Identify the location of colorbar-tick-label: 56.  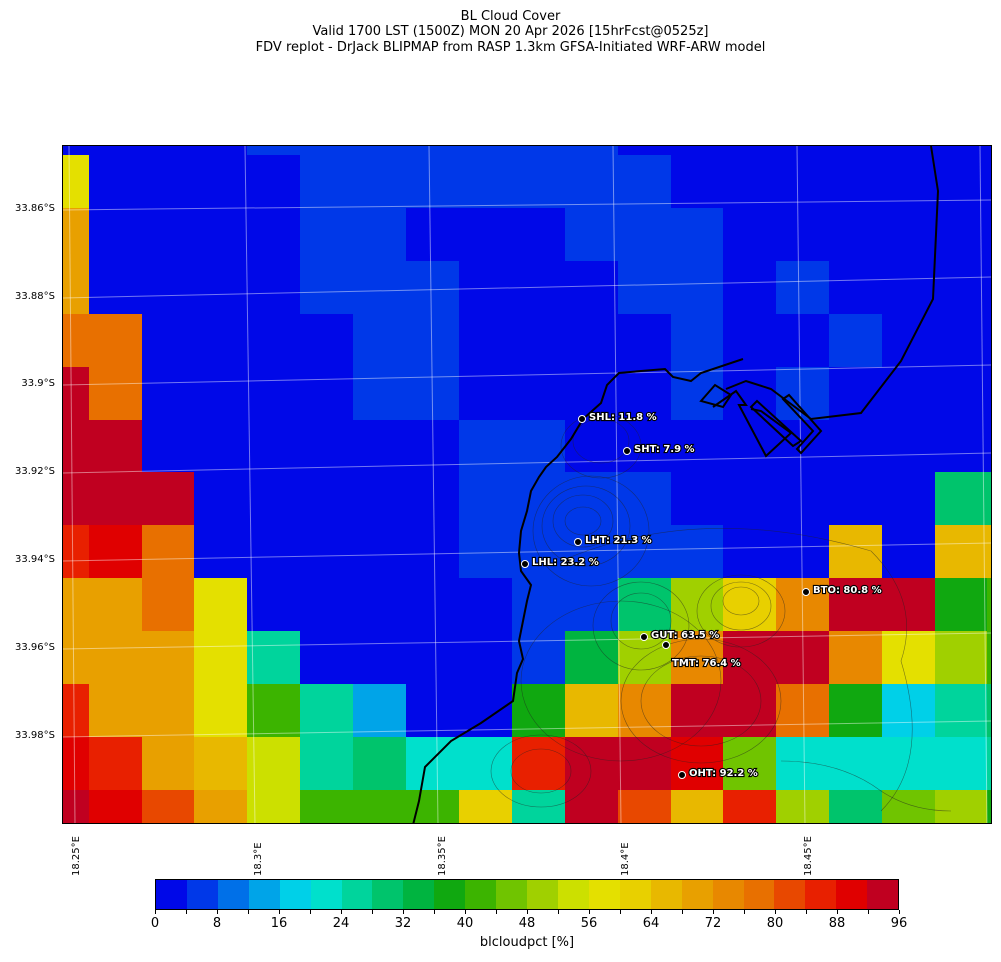
(589, 923).